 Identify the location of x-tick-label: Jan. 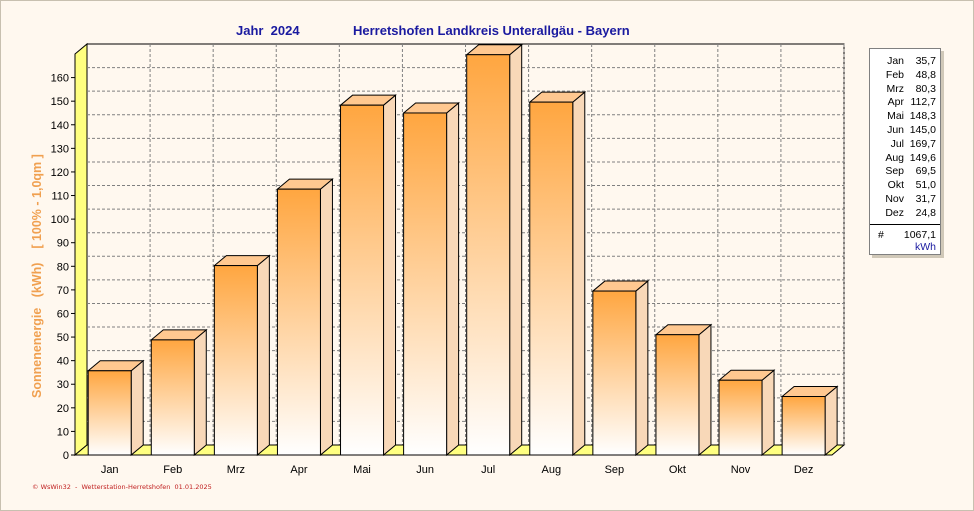
(110, 470).